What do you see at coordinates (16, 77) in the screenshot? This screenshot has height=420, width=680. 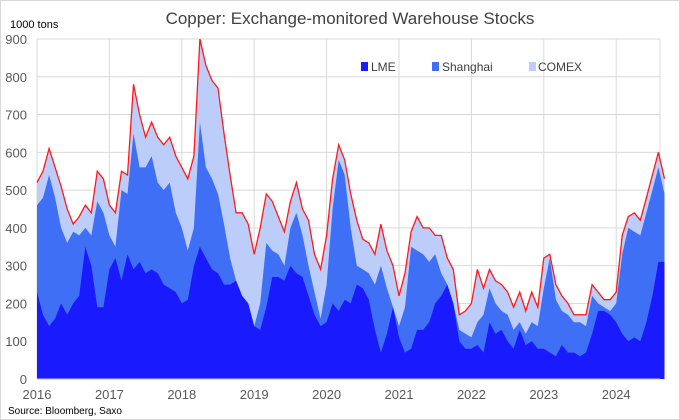 I see `y-tick-label: 800` at bounding box center [16, 77].